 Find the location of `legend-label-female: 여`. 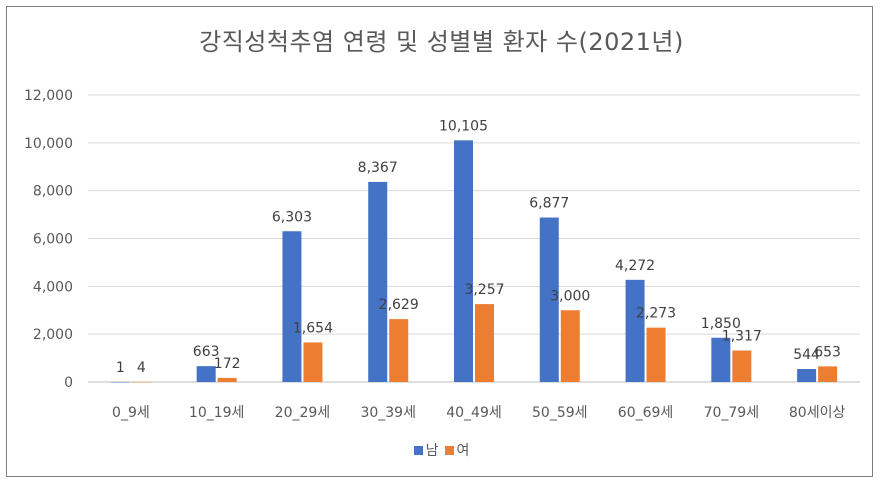

legend-label-female: 여 is located at coordinates (463, 451).